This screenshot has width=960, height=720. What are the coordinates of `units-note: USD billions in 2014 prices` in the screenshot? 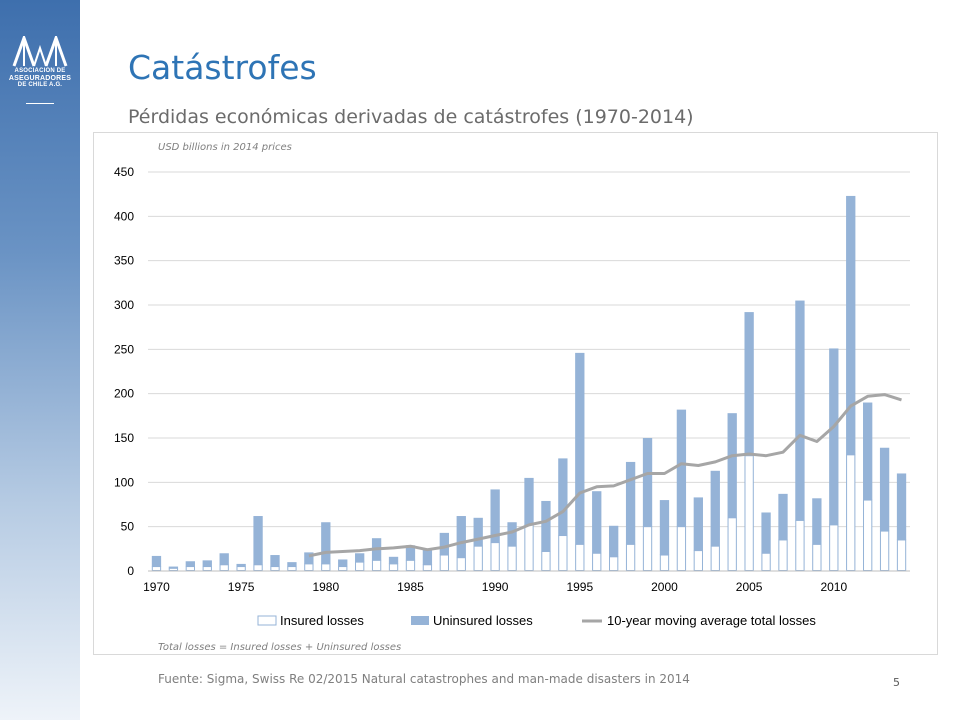 It's located at (225, 147).